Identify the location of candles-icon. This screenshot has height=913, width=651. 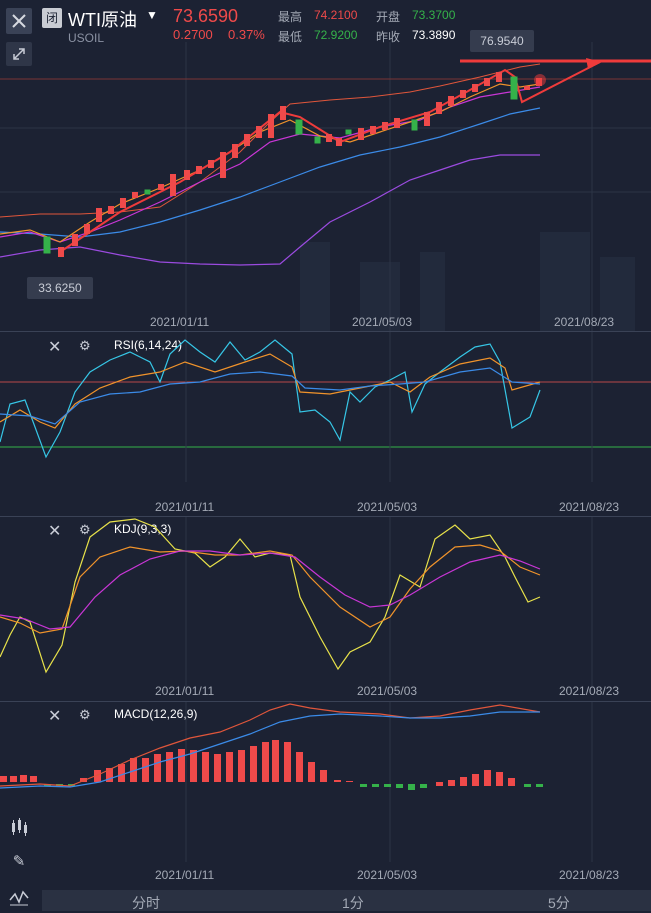
(19, 827).